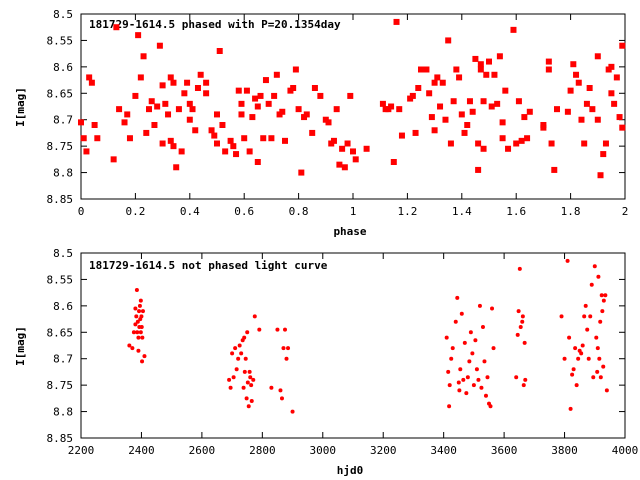  Describe the element at coordinates (350, 470) in the screenshot. I see `x-axis-label: hjd0` at that location.